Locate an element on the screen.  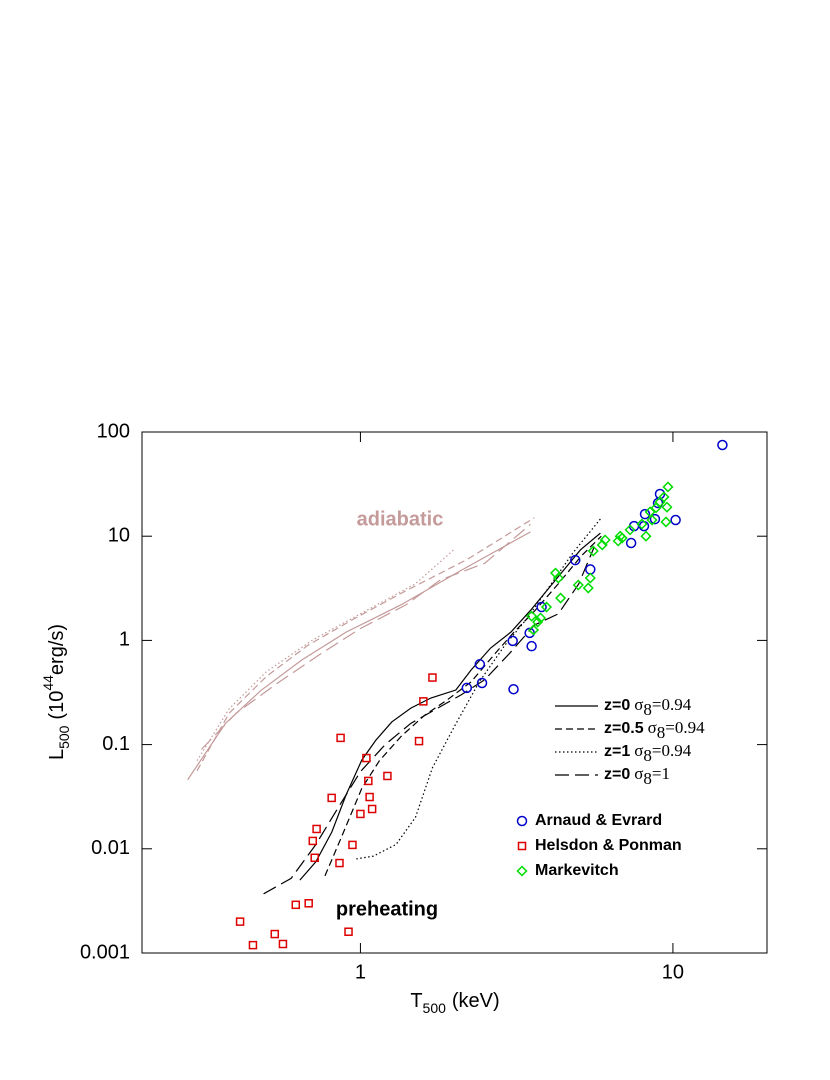
legend-label: z=0.5 σ8=0.94 is located at coordinates (654, 730).